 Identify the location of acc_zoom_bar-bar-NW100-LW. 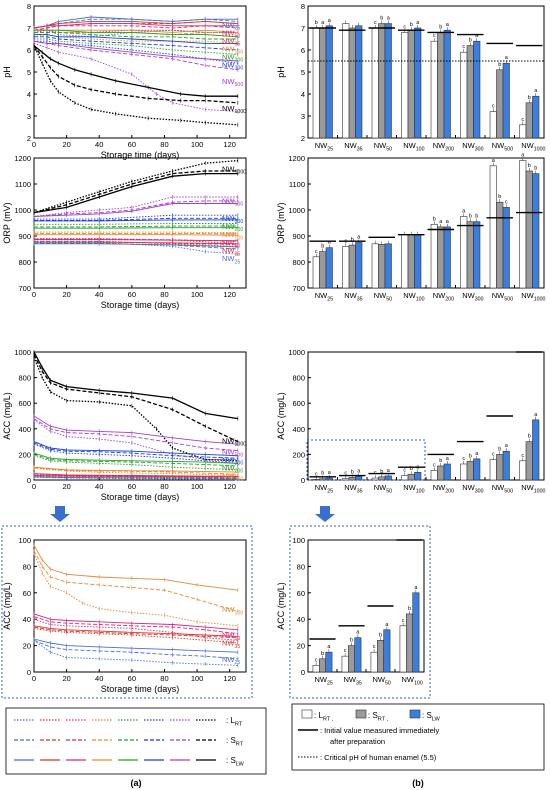
(416, 632).